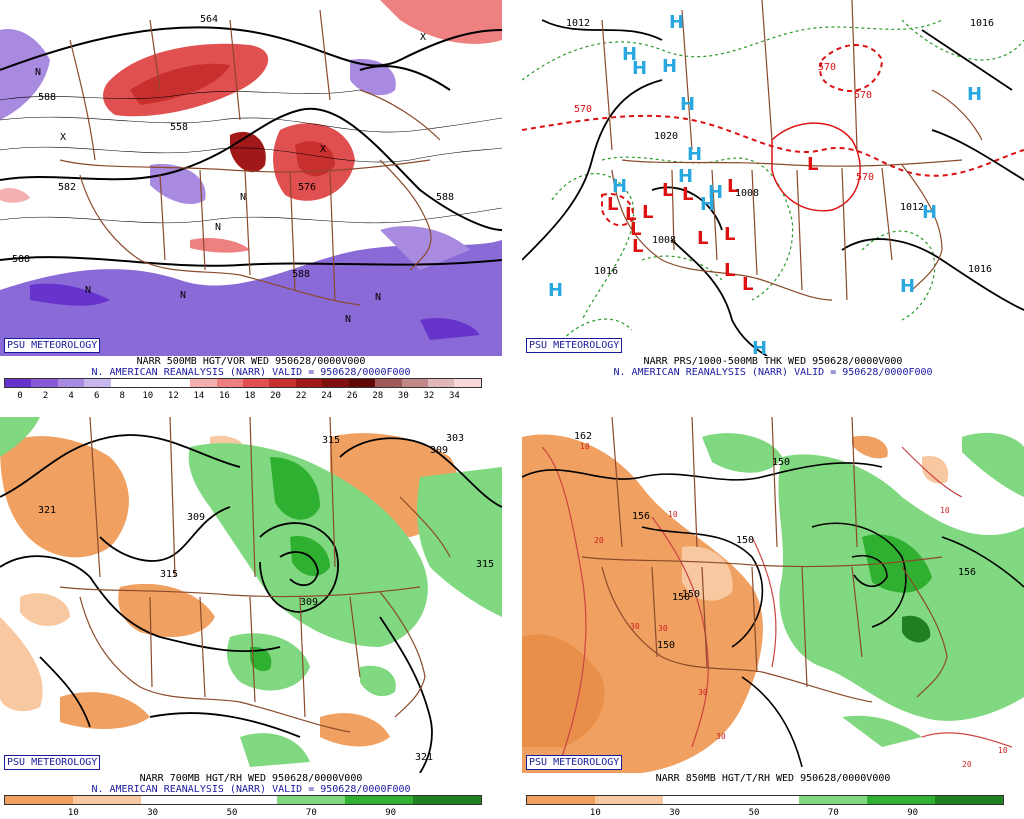 The image size is (1024, 819). Describe the element at coordinates (71, 396) in the screenshot. I see `colorbar-tick-label: 4` at that location.